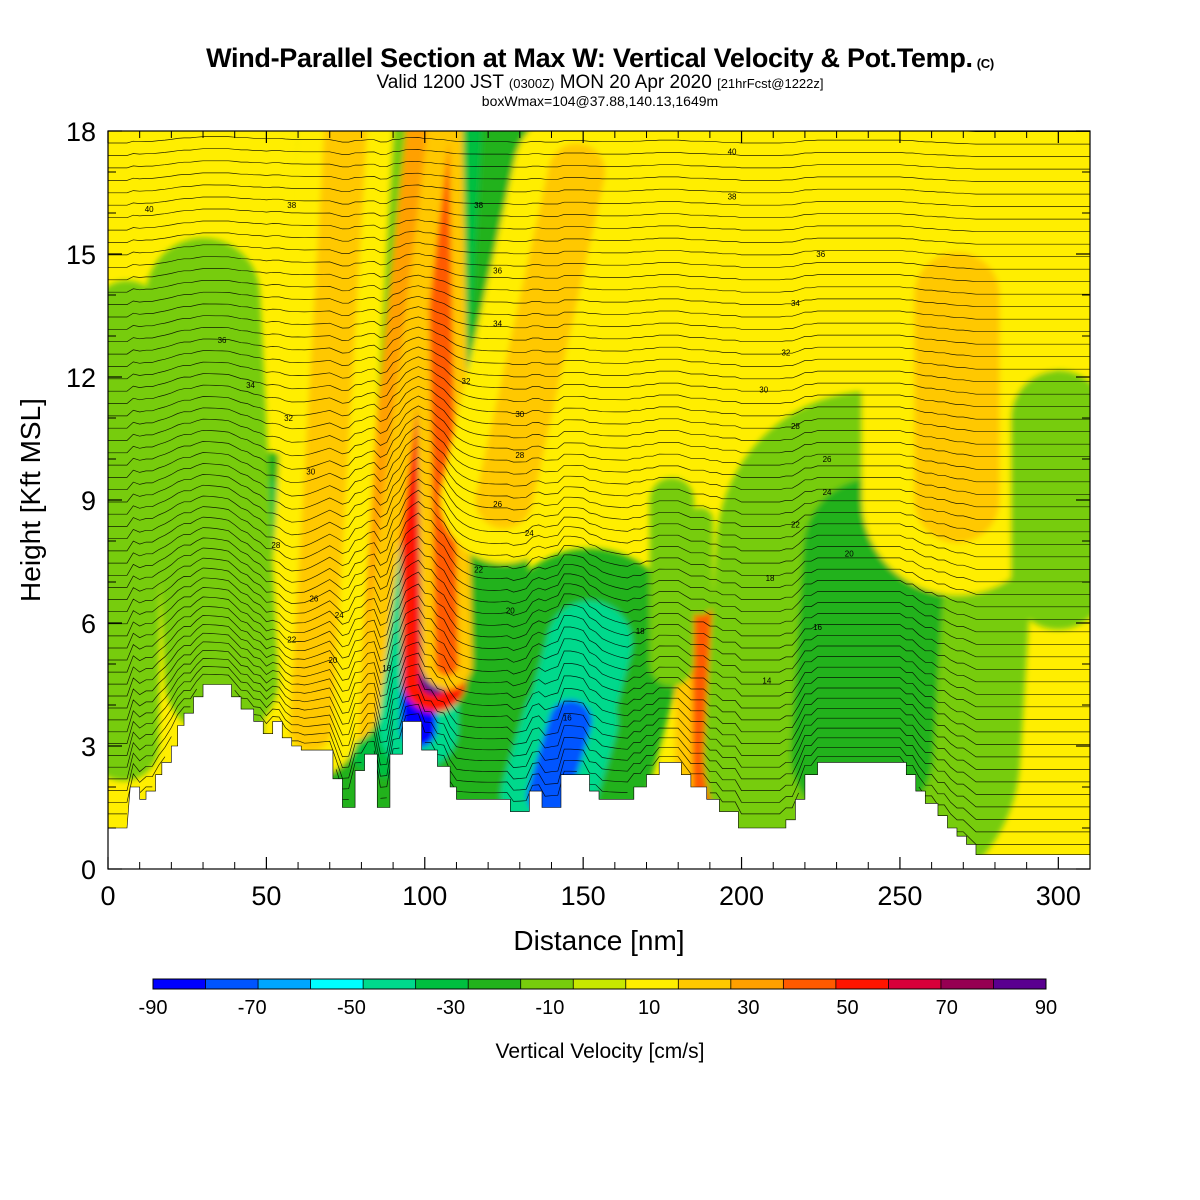 Image resolution: width=1200 pixels, height=1200 pixels. What do you see at coordinates (600, 1051) in the screenshot?
I see `colorbar-label: Vertical Velocity [cm/s]` at bounding box center [600, 1051].